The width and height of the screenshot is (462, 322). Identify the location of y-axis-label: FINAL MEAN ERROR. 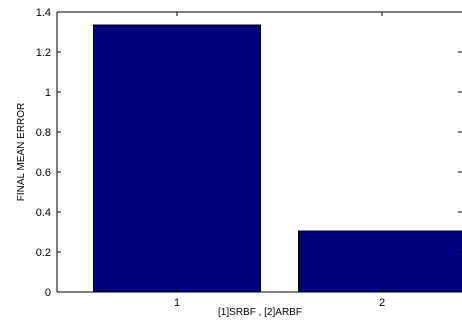
(21, 152).